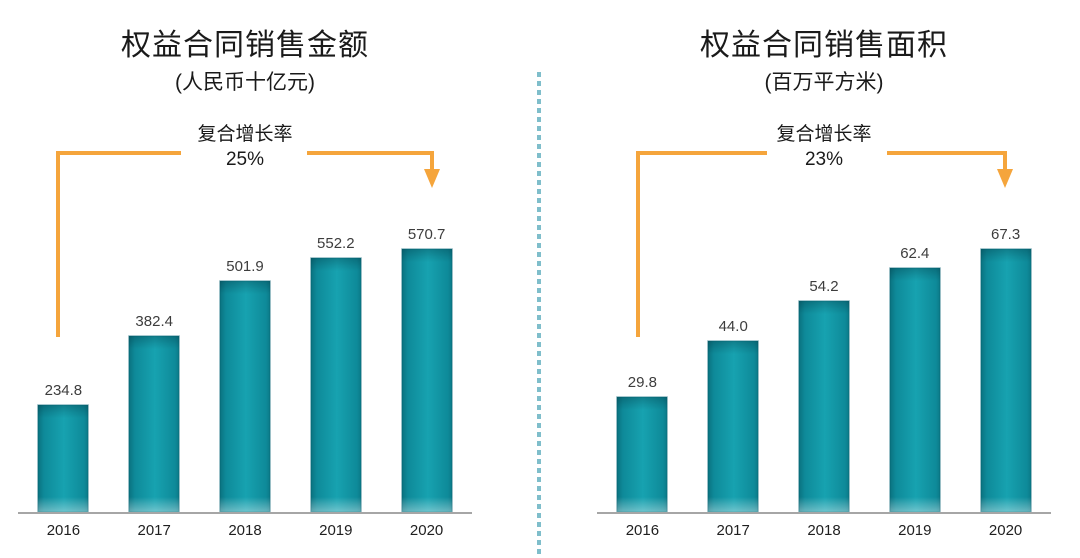  I want to click on chart-title: 权益合同销售金额, so click(245, 45).